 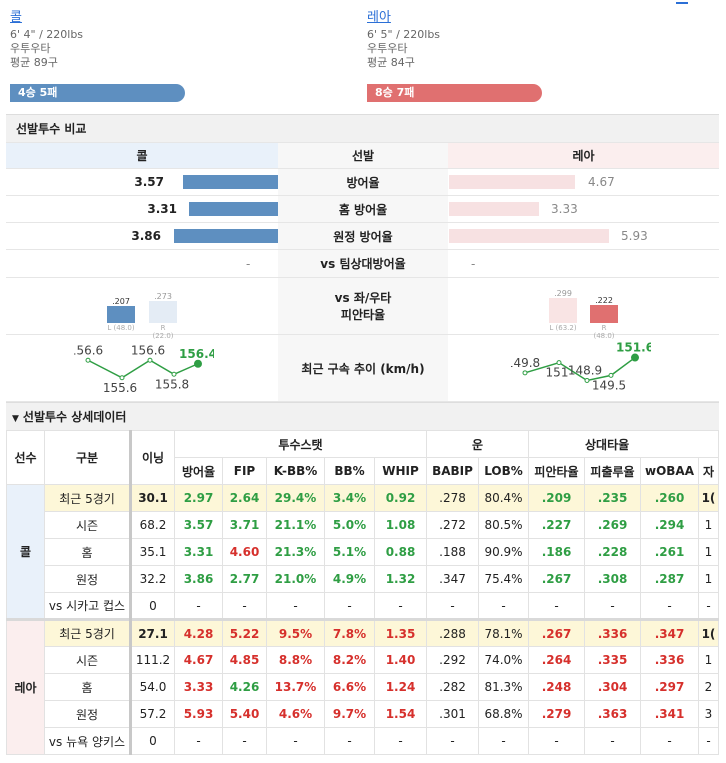 I want to click on inning-cell: 32.2, so click(x=152, y=579).